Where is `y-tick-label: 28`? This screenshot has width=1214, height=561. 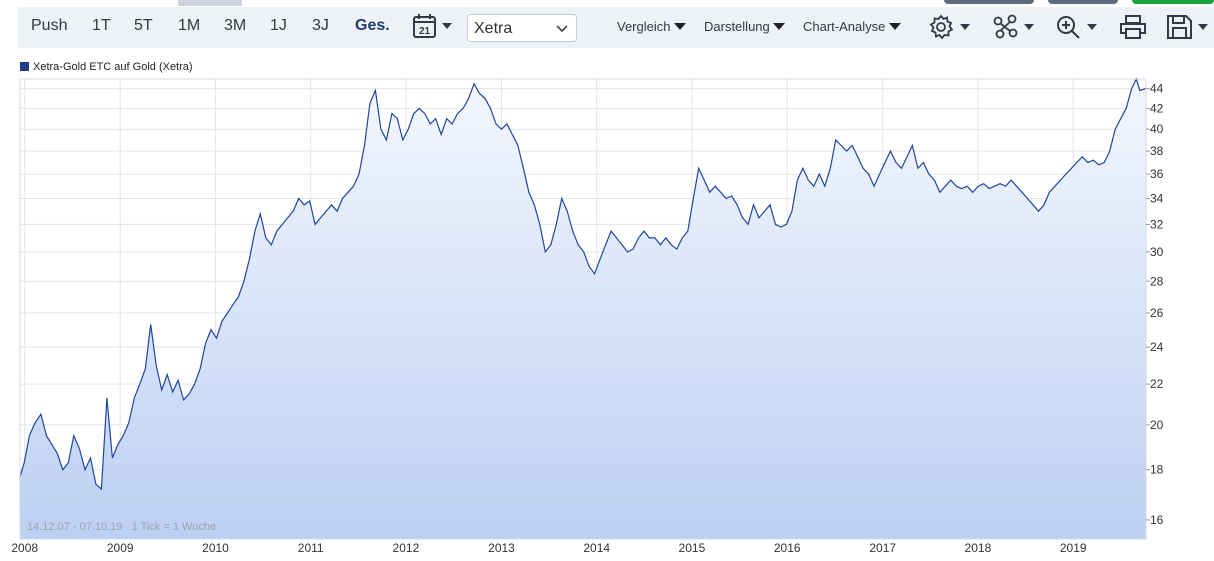
y-tick-label: 28 is located at coordinates (1157, 281).